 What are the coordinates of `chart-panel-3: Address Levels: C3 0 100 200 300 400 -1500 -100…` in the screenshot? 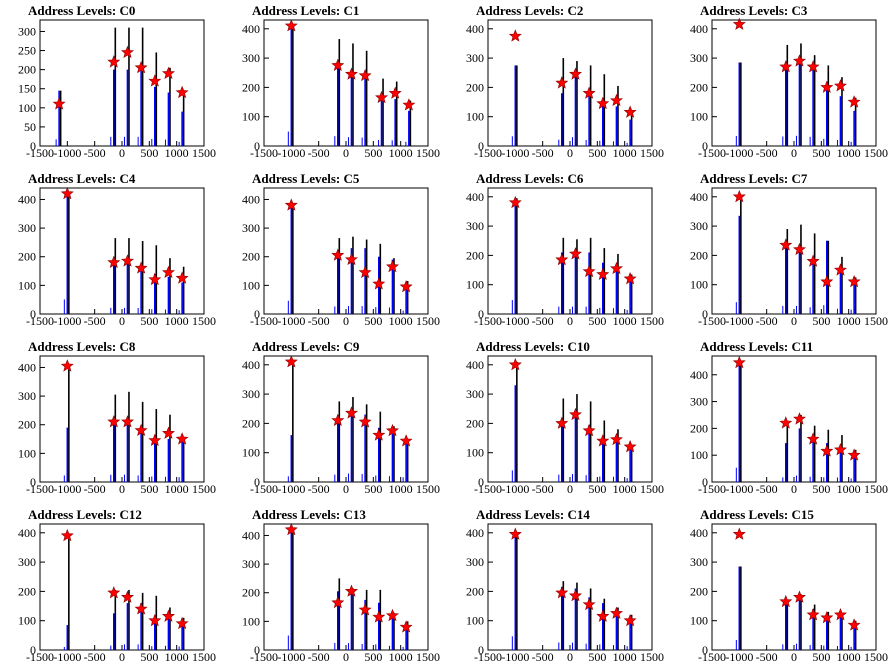 It's located at (789, 81).